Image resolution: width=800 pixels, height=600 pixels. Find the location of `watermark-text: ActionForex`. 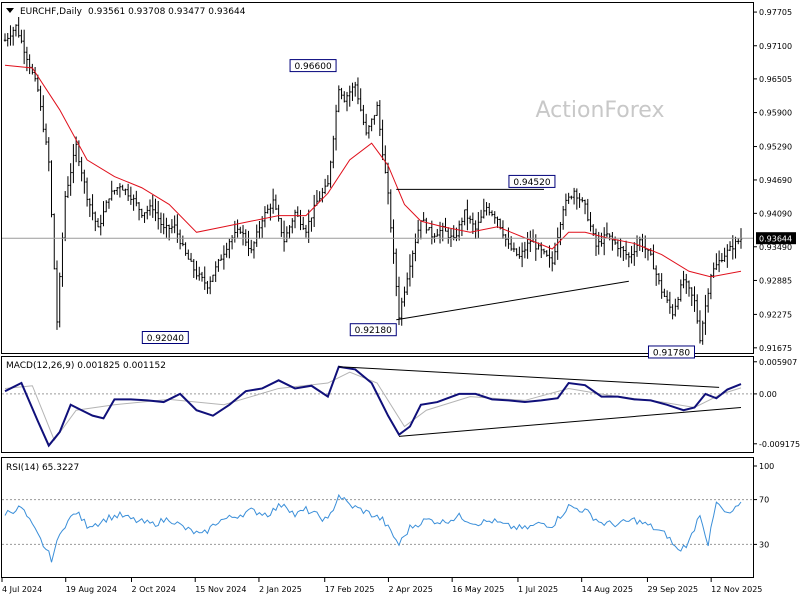

watermark-text: ActionForex is located at coordinates (600, 110).